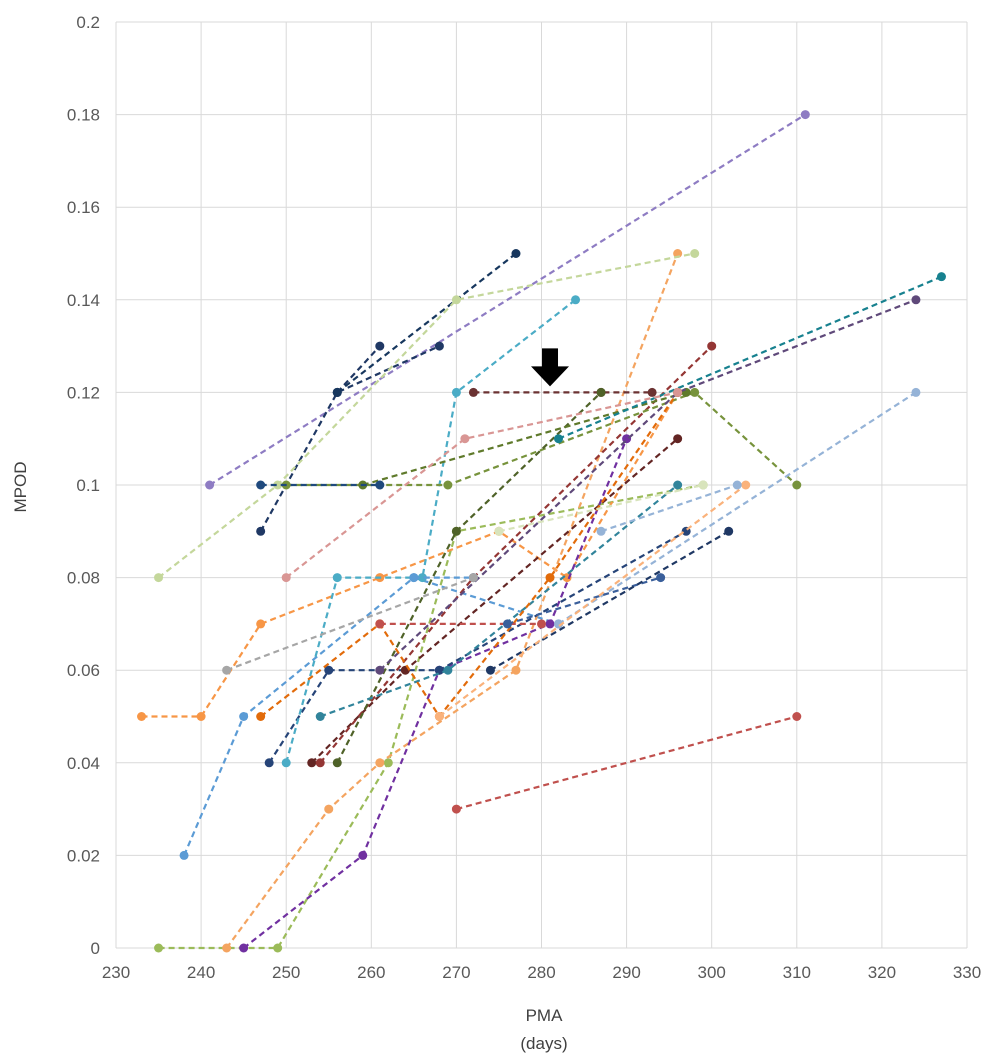 The height and width of the screenshot is (1061, 990). Describe the element at coordinates (116, 972) in the screenshot. I see `x-tick-label: 230` at that location.